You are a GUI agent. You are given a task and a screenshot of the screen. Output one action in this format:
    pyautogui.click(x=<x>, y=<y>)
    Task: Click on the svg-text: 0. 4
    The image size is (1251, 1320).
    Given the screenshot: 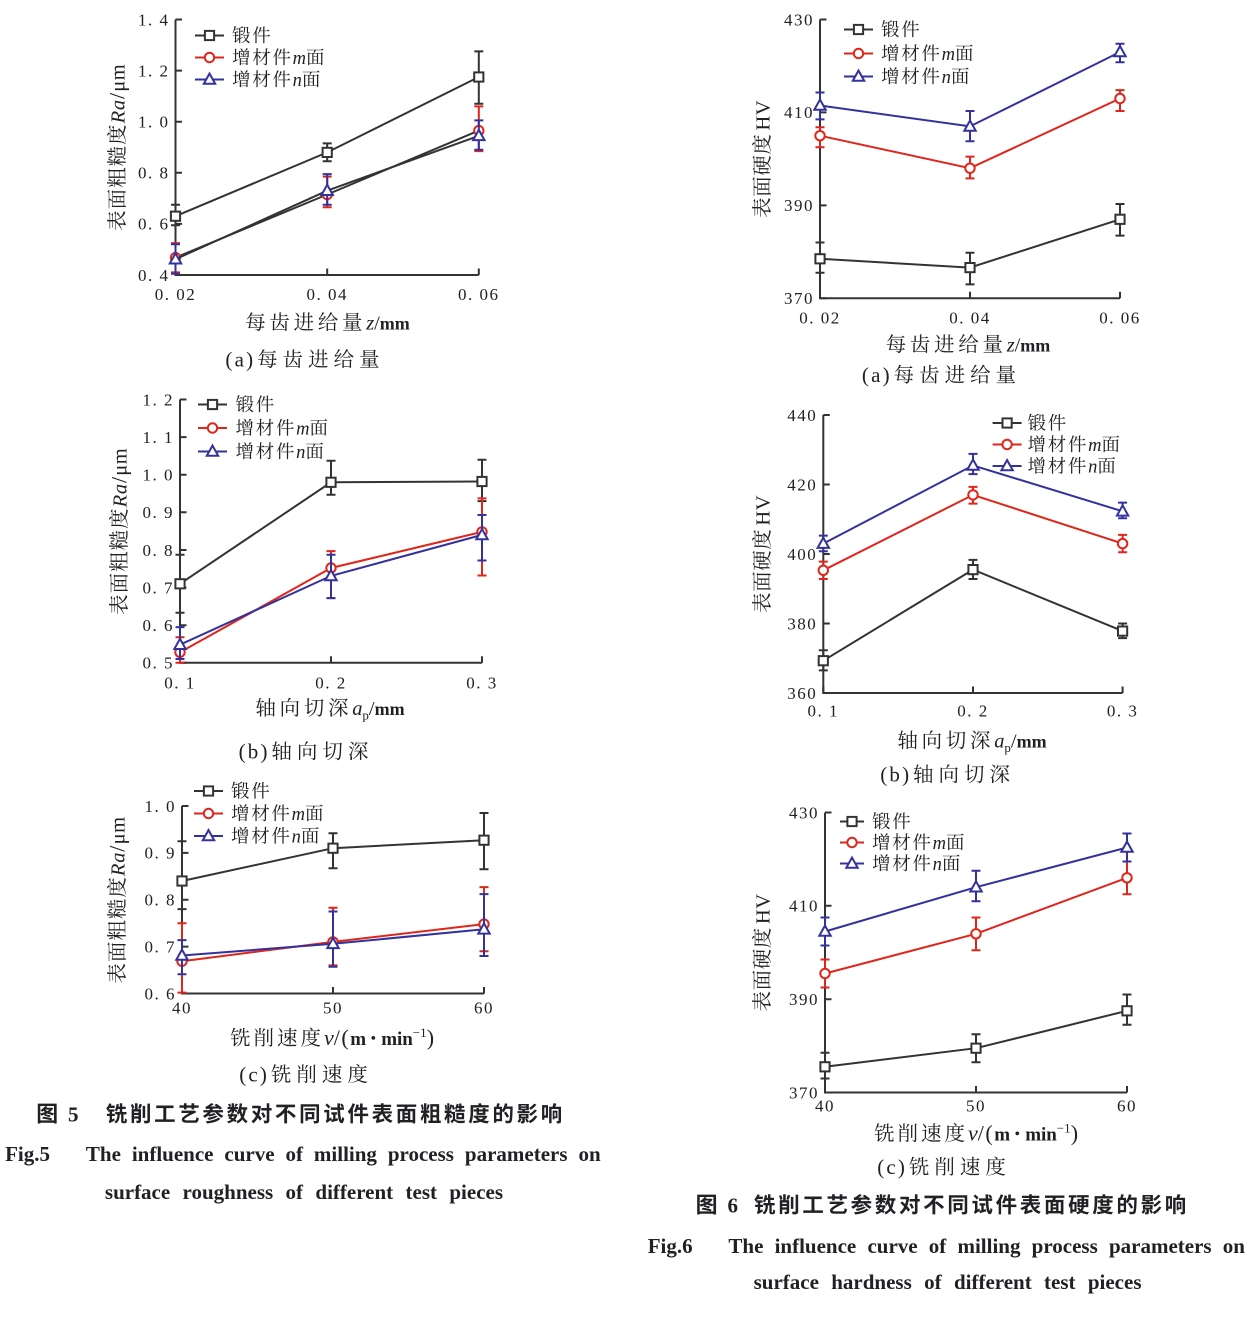 What is the action you would take?
    pyautogui.click(x=154, y=275)
    